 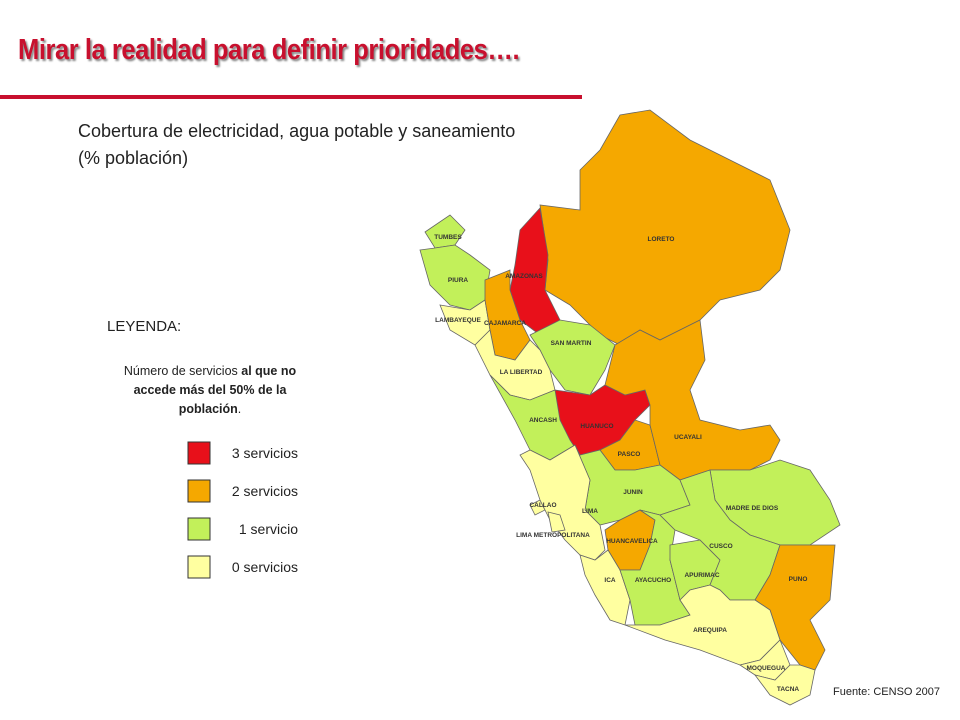 What do you see at coordinates (265, 453) in the screenshot?
I see `legend-label: 3 servicios` at bounding box center [265, 453].